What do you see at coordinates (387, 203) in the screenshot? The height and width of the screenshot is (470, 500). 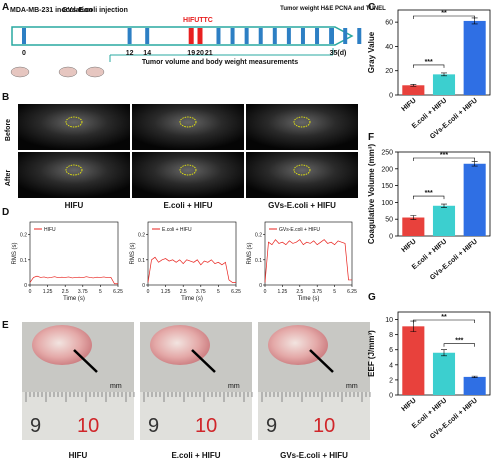 I see `y-tick-label: 100` at bounding box center [387, 203].